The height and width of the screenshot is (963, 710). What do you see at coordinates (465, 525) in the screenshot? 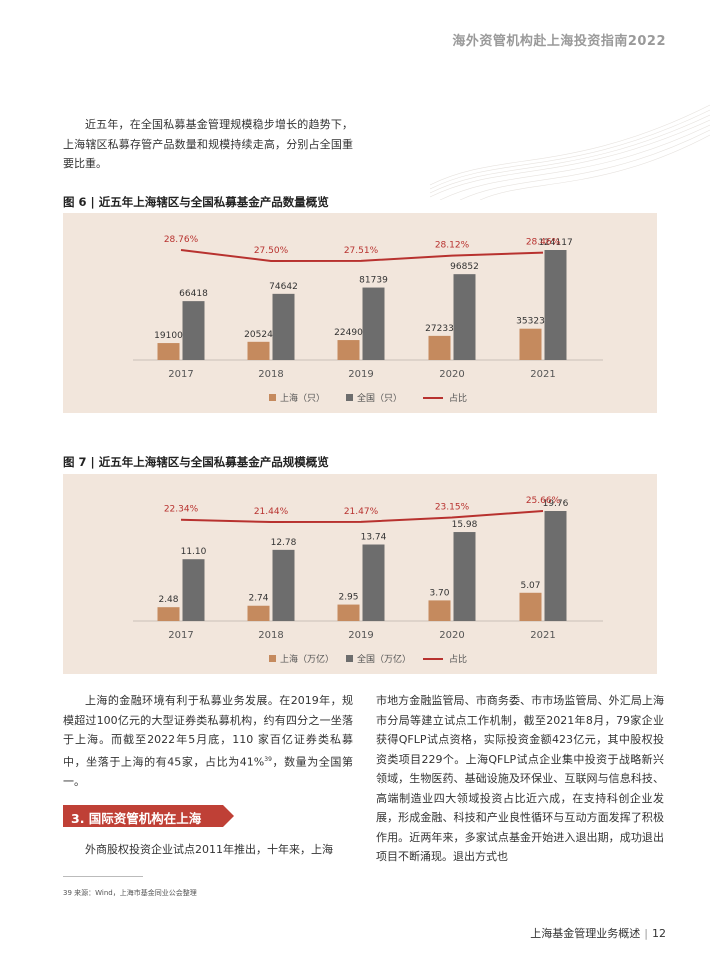
I see `data-label-national-2020: 15.98` at bounding box center [465, 525].